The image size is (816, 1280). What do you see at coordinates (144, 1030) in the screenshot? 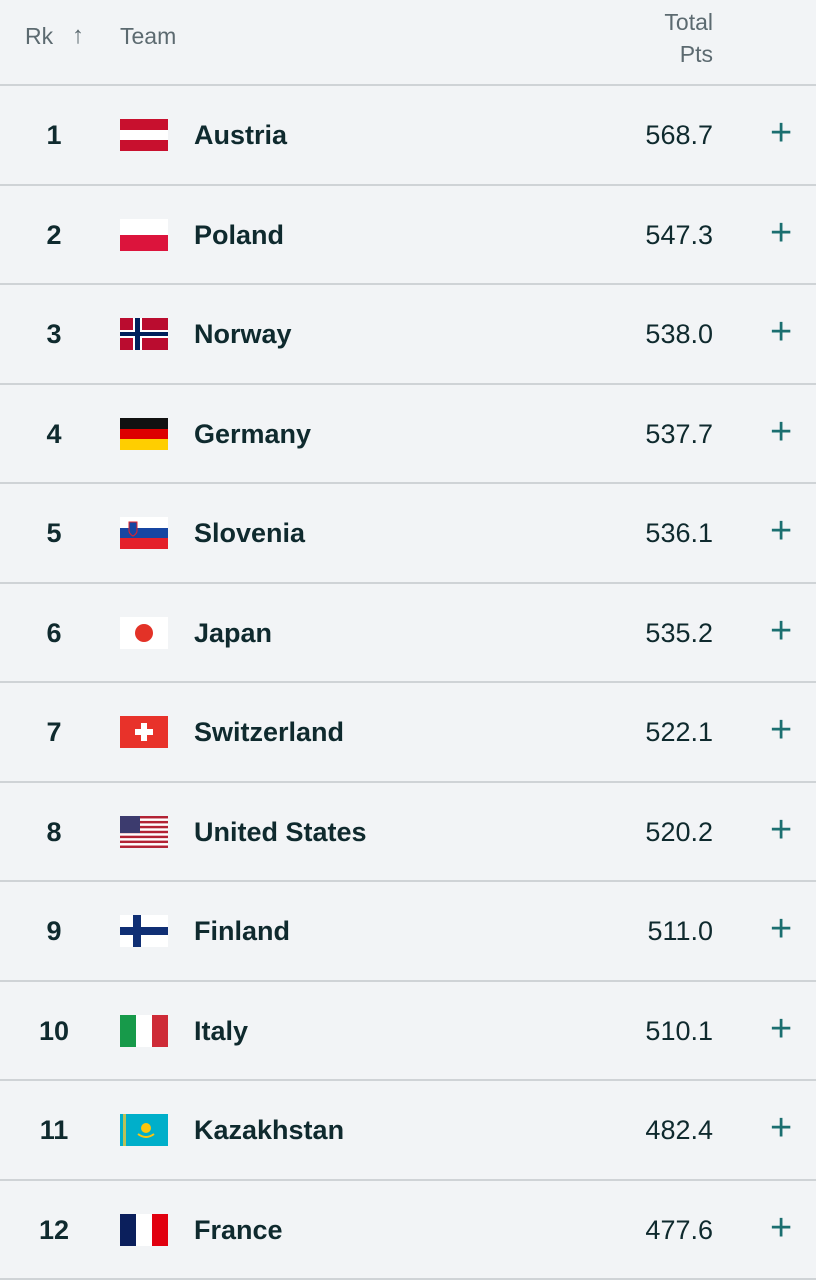
I see `italy-flag-icon` at bounding box center [144, 1030].